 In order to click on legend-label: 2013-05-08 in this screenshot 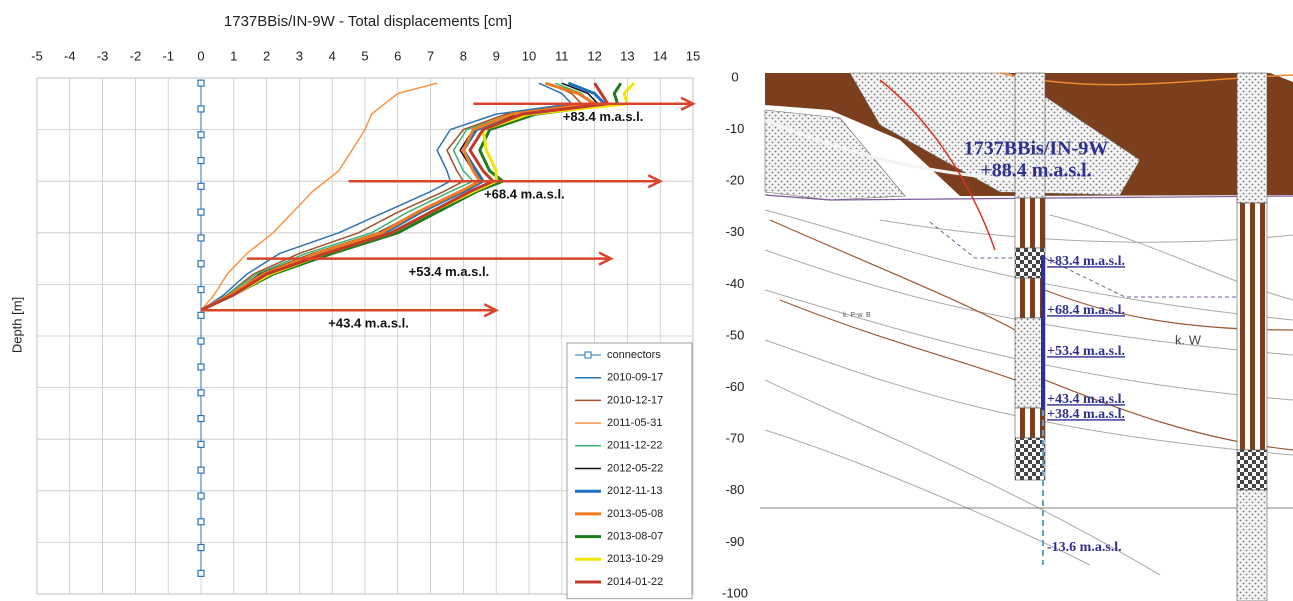, I will do `click(635, 514)`.